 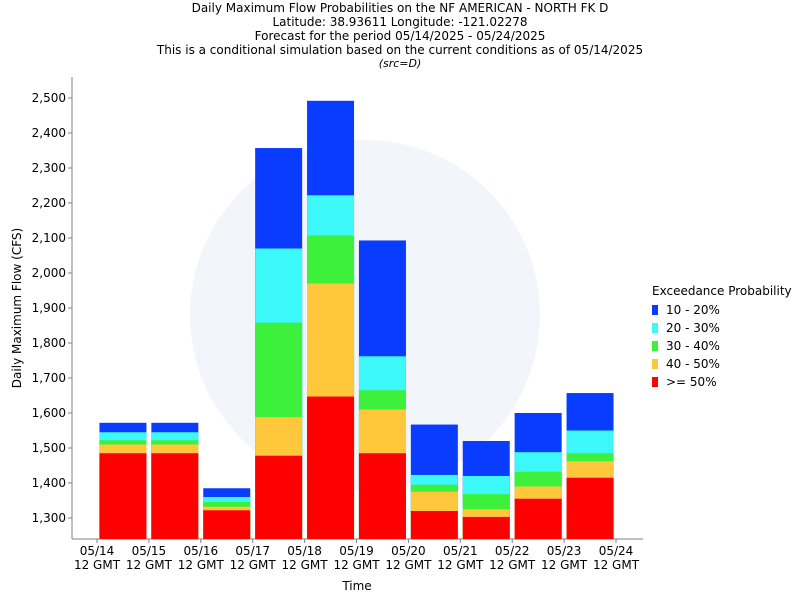 I want to click on legend-title: Exceedance Probability, so click(x=722, y=291).